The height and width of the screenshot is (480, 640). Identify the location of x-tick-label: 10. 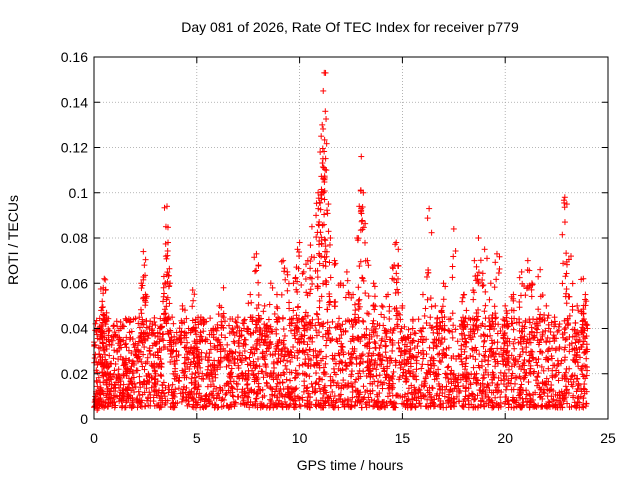
(300, 438).